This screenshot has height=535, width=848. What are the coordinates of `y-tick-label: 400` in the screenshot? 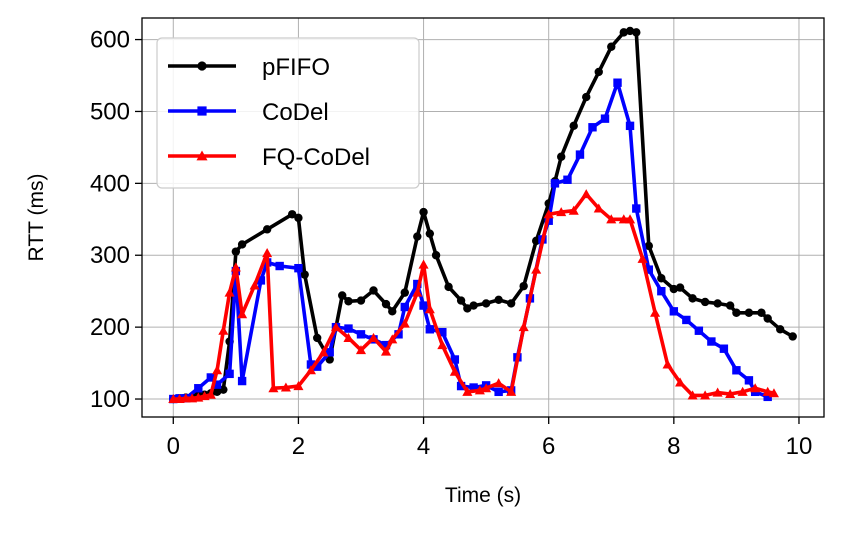 It's located at (110, 183).